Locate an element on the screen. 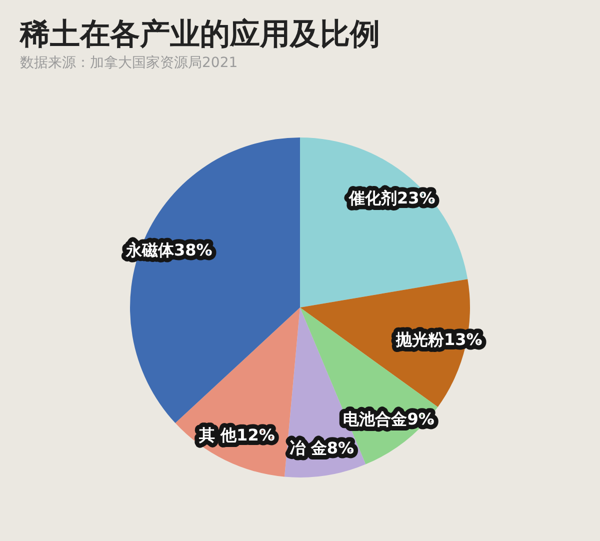 This screenshot has width=600, height=541. chart-subtitle: 数据来源：加拿大国家资源局2021 is located at coordinates (129, 63).